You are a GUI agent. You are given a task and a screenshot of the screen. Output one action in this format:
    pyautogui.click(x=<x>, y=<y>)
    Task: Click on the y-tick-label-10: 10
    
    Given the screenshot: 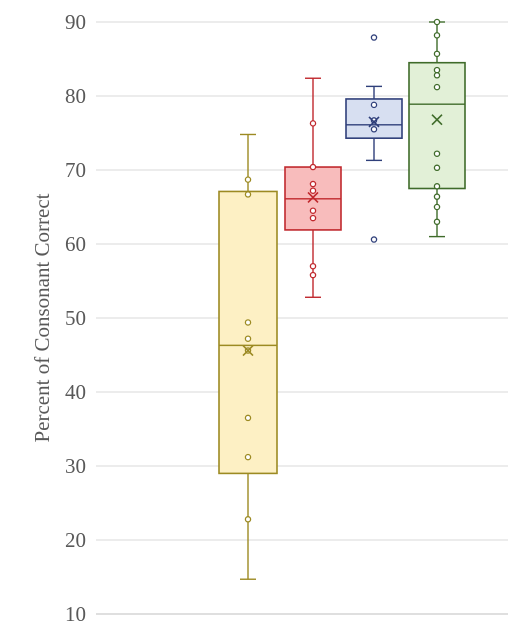 What is the action you would take?
    pyautogui.click(x=75, y=614)
    